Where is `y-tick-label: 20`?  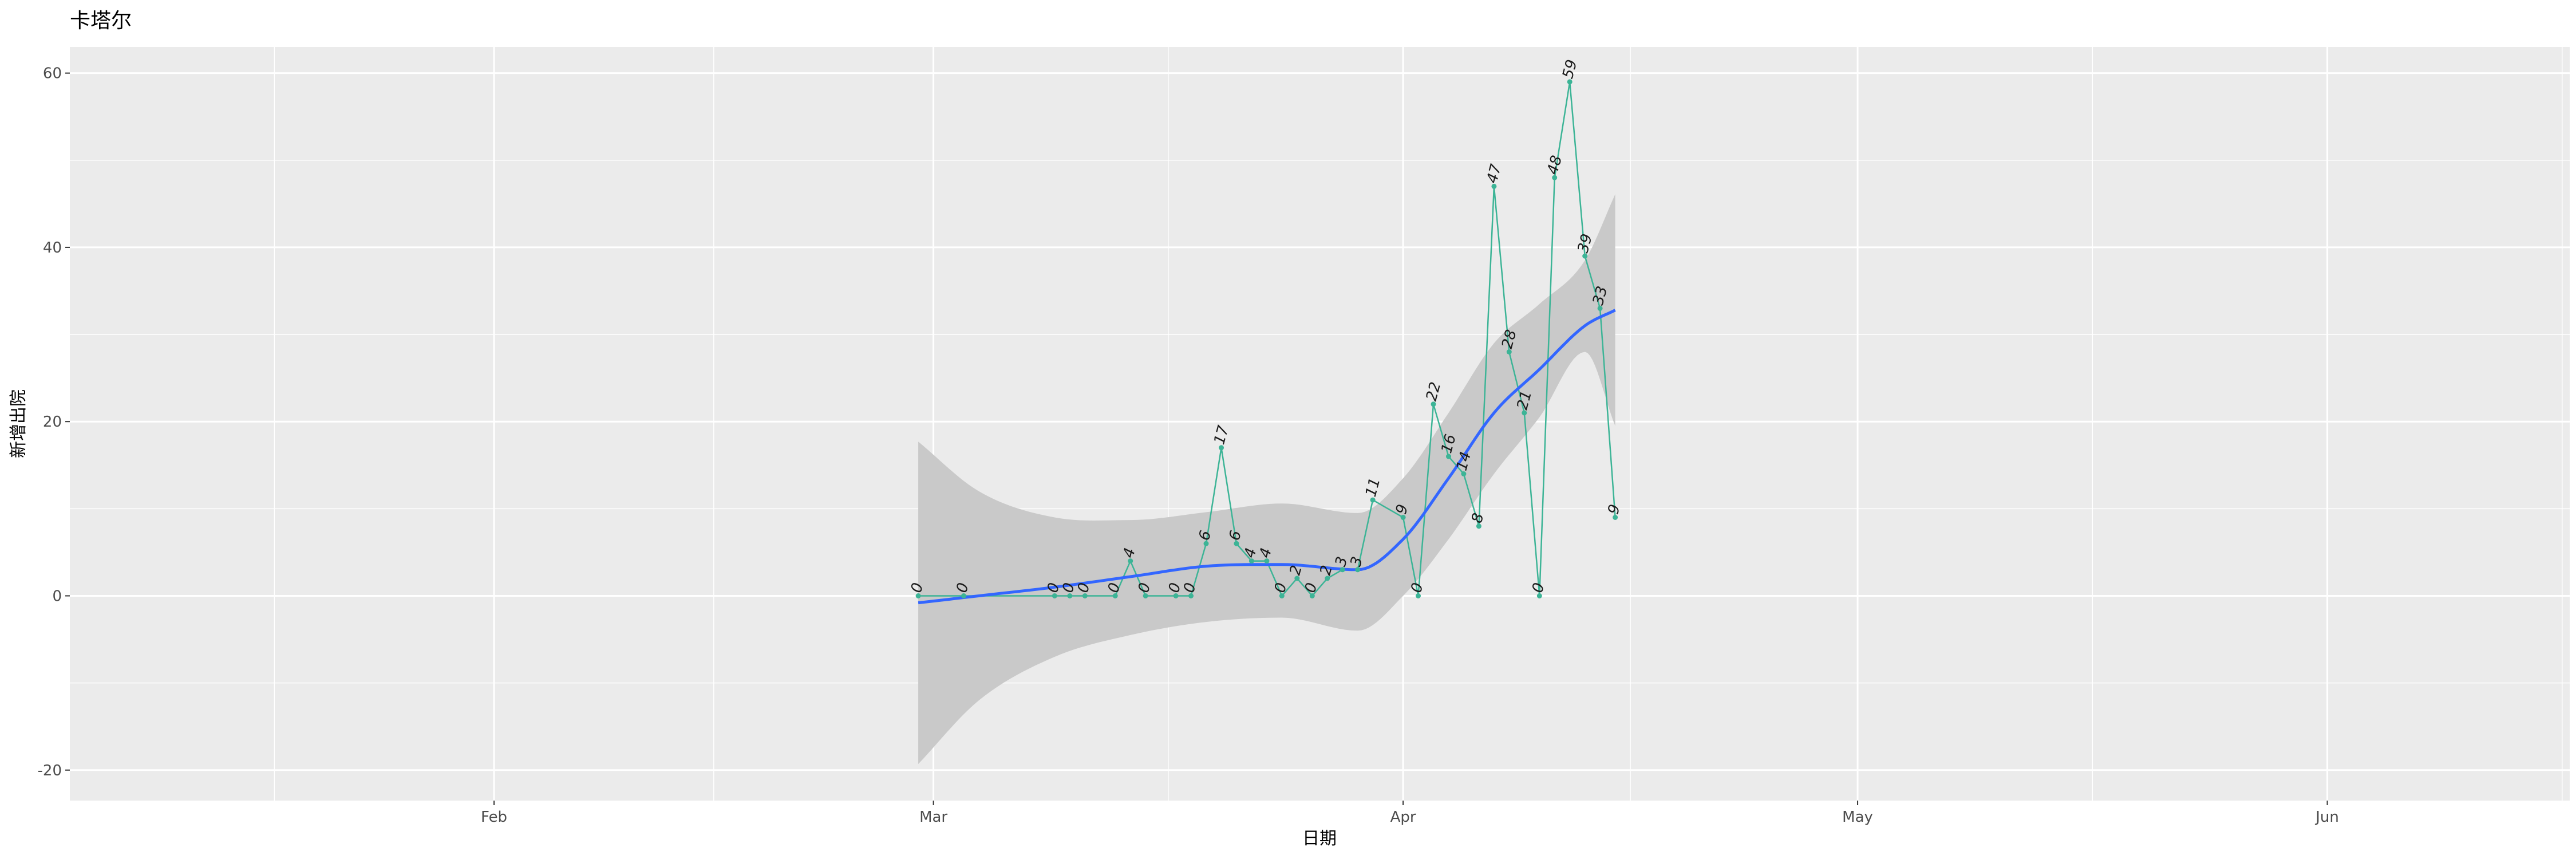 y-tick-label: 20 is located at coordinates (52, 422).